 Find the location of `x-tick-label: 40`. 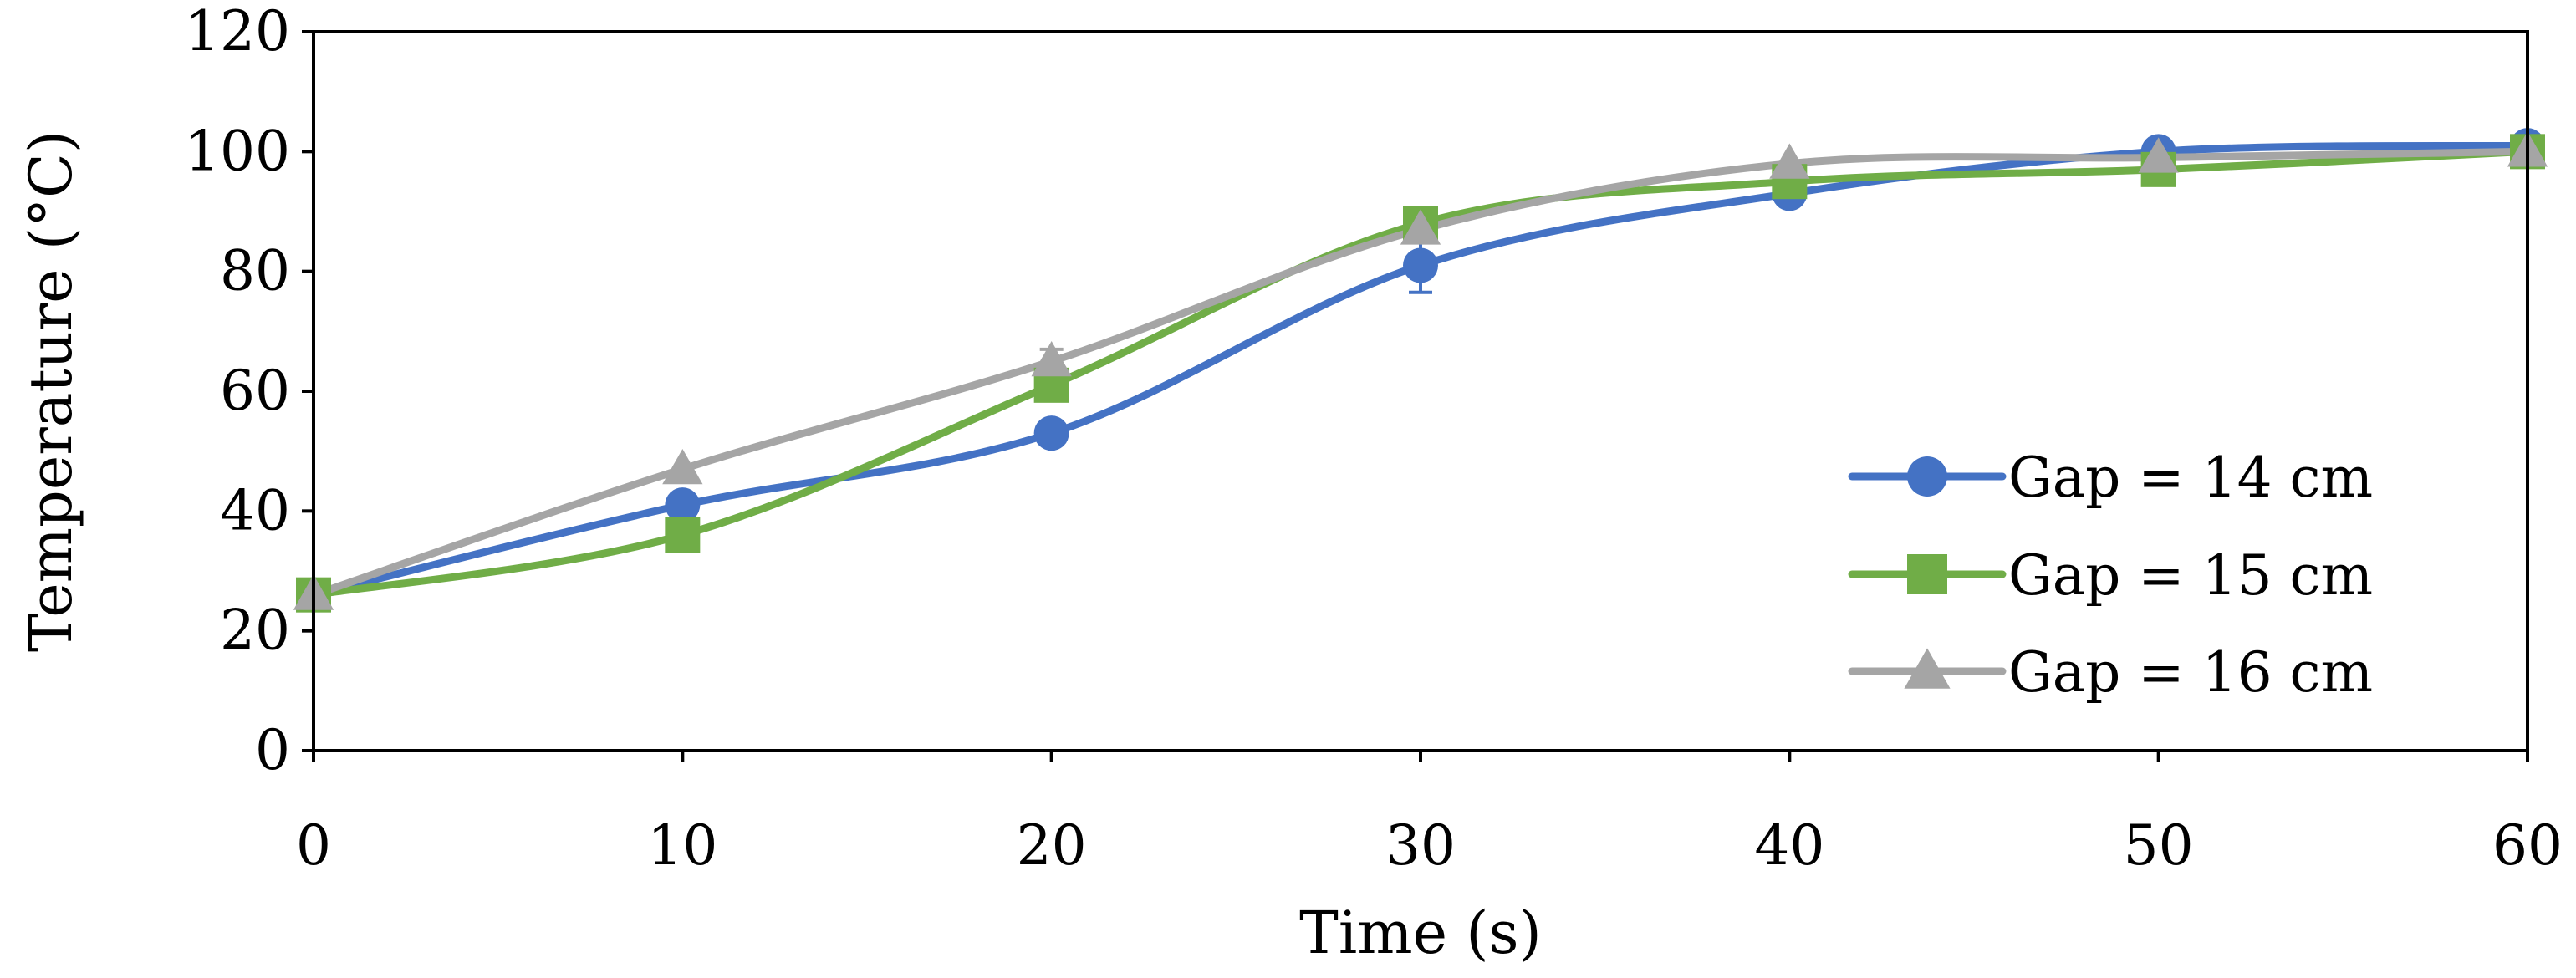

x-tick-label: 40 is located at coordinates (1789, 845).